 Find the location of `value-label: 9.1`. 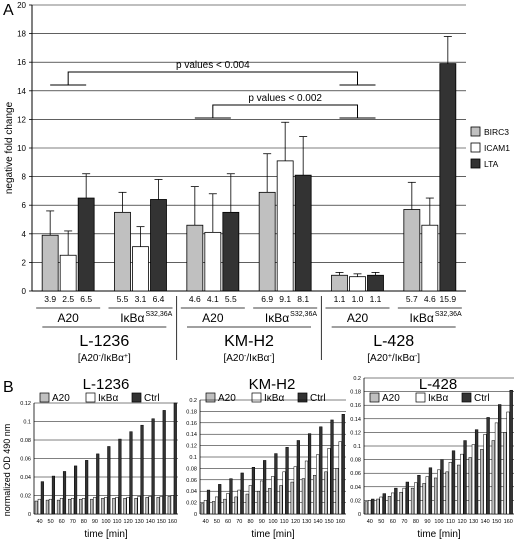

value-label: 9.1 is located at coordinates (285, 299).